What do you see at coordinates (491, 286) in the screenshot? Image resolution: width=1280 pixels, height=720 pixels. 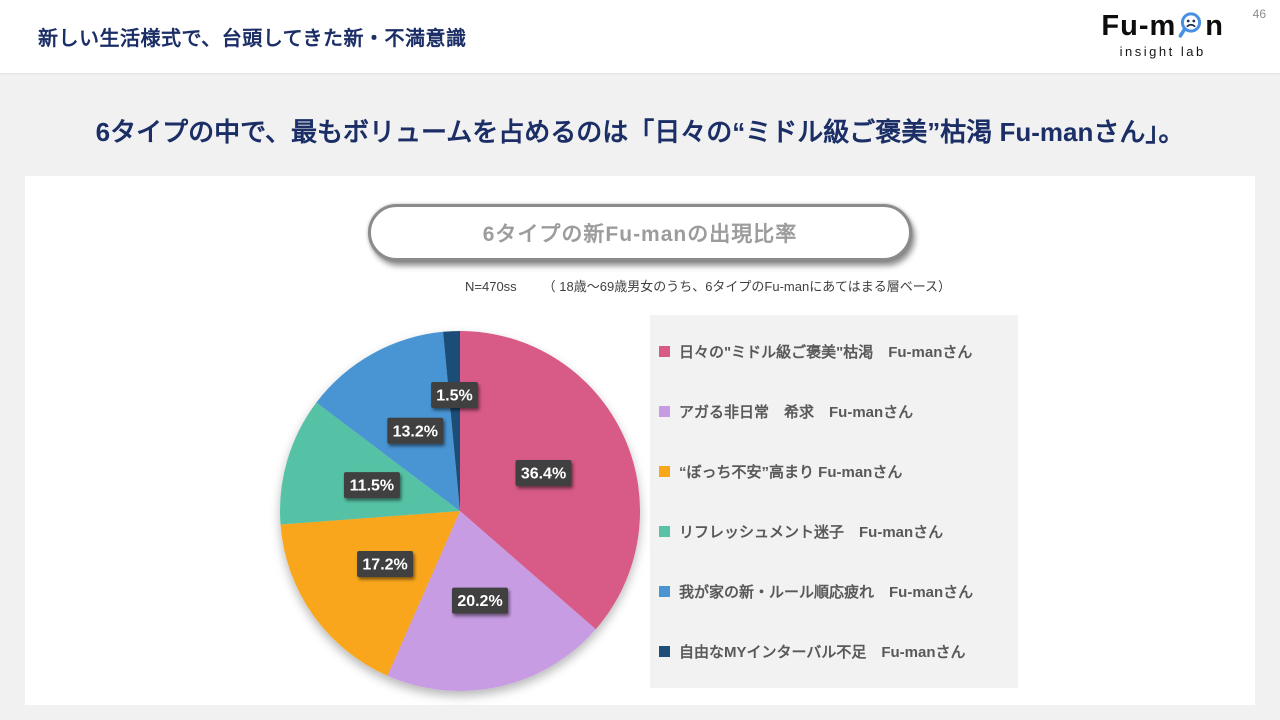 I see `sample-size: N=470ss` at bounding box center [491, 286].